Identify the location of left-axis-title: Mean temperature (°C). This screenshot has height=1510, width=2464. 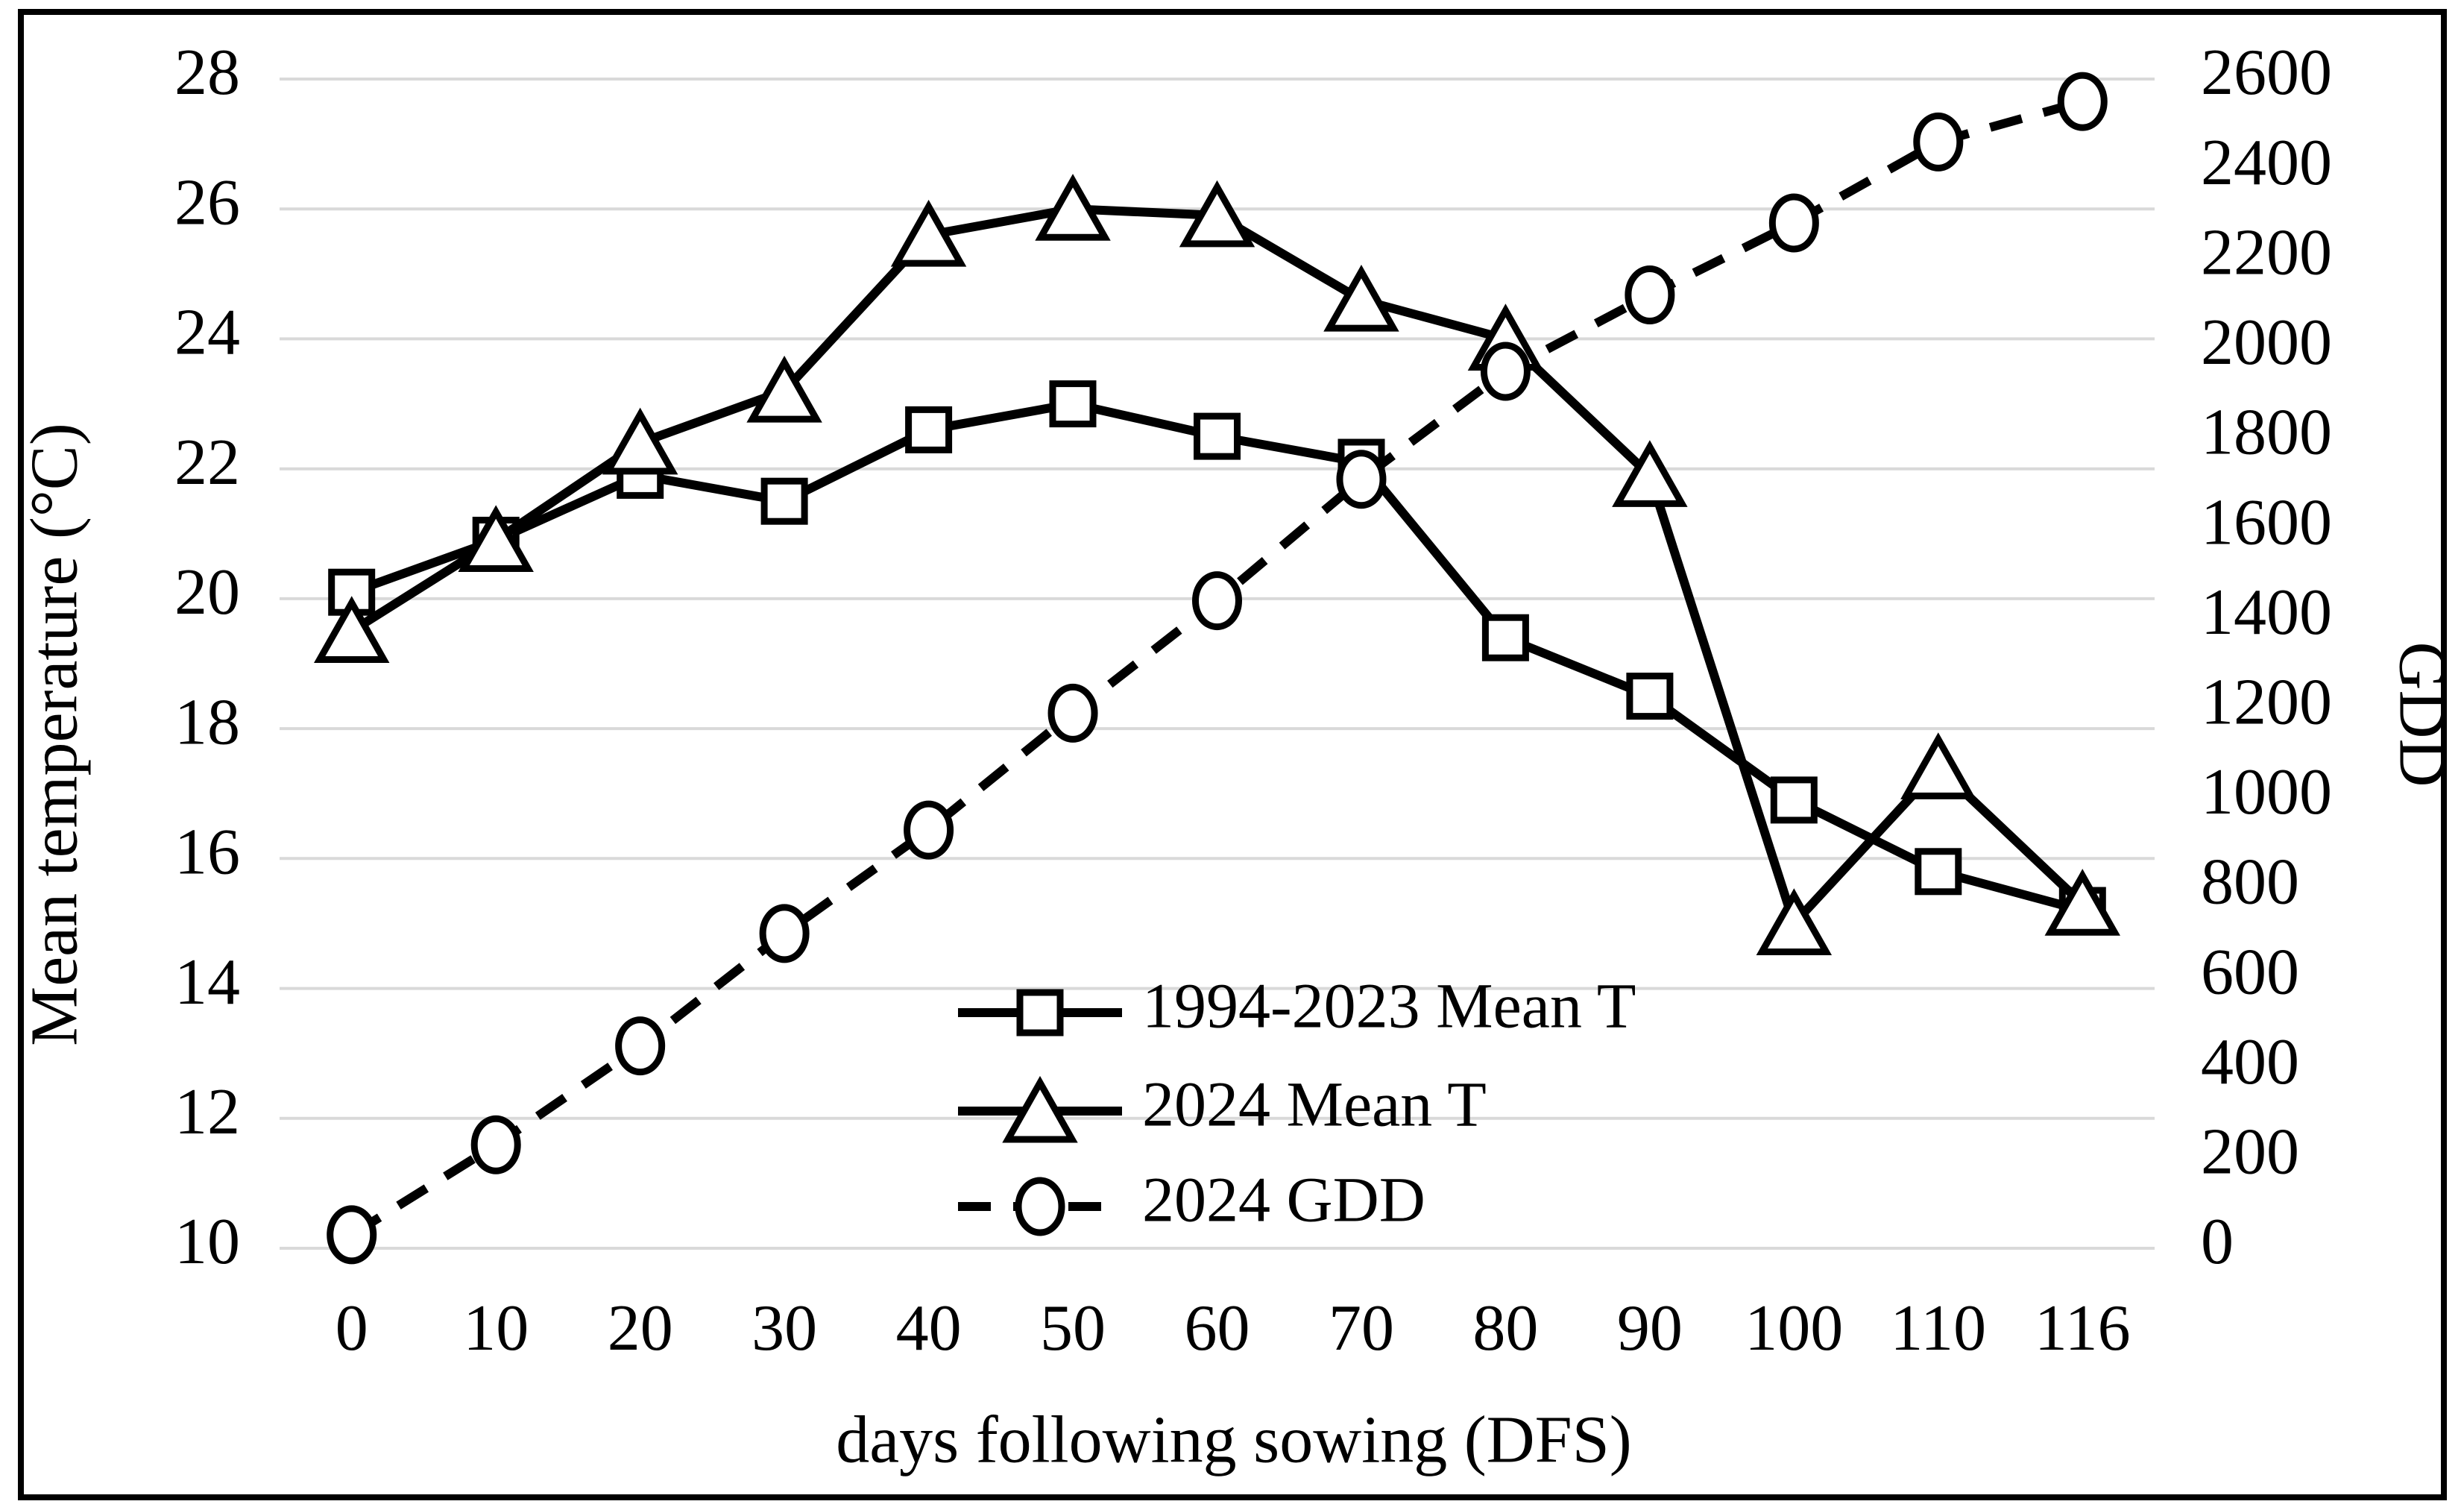
(55, 734).